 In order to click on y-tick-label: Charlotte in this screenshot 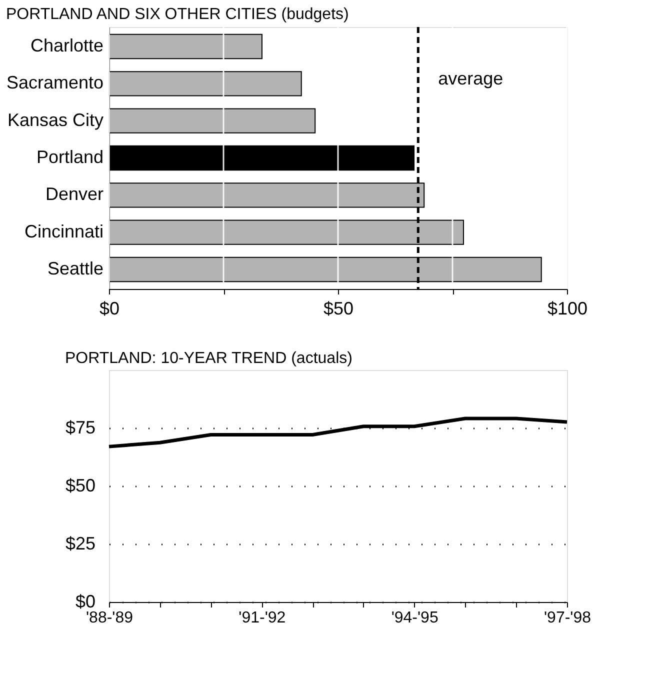, I will do `click(67, 46)`.